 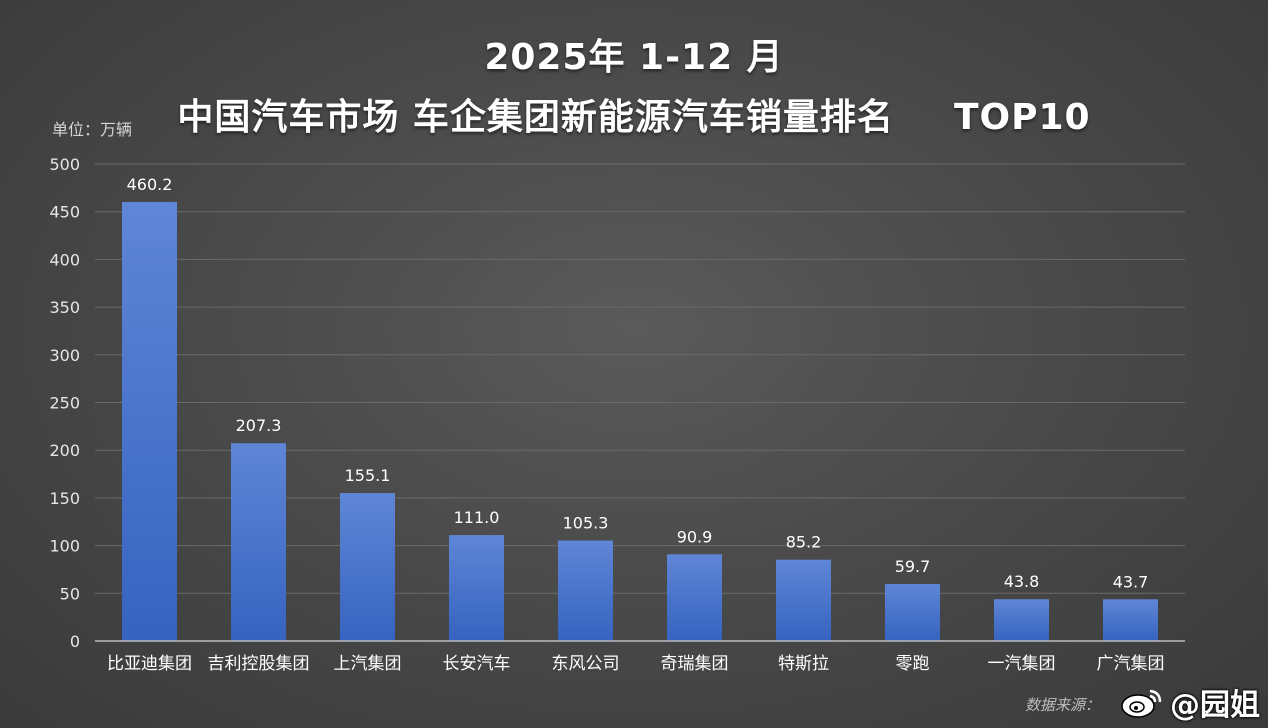 What do you see at coordinates (1022, 664) in the screenshot?
I see `category-label: 一汽集团` at bounding box center [1022, 664].